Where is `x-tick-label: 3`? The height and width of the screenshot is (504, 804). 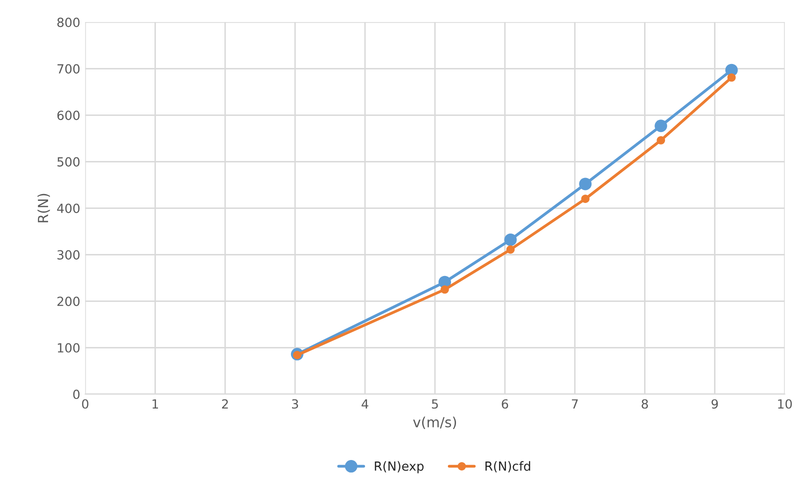 x-tick-label: 3 is located at coordinates (295, 404).